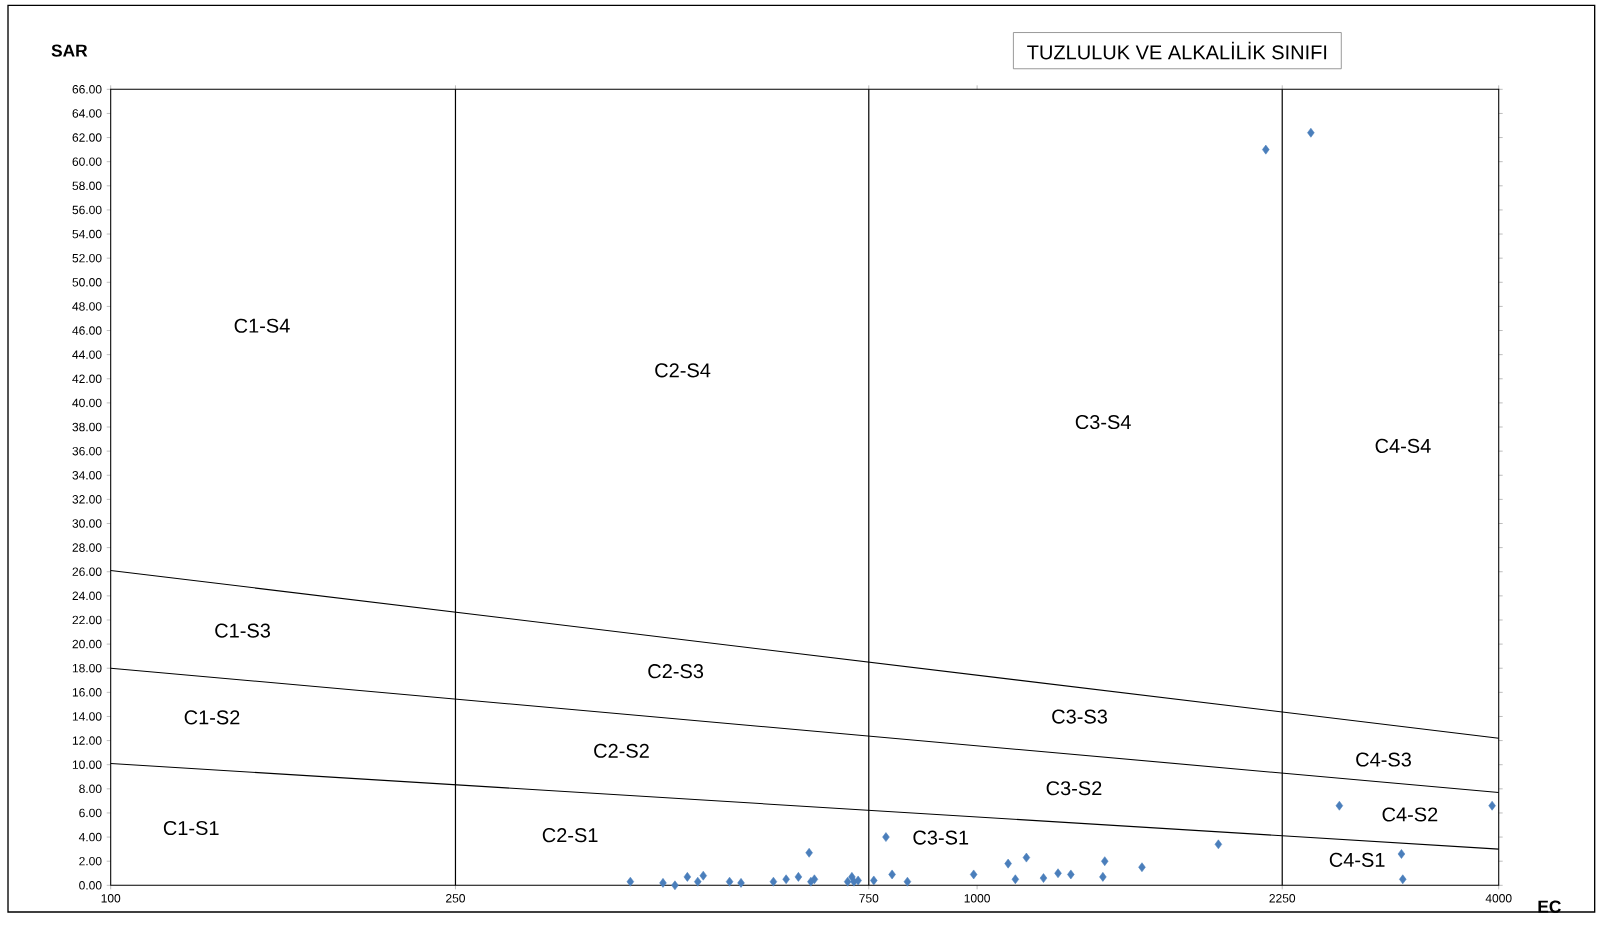 The height and width of the screenshot is (944, 1606). Describe the element at coordinates (683, 370) in the screenshot. I see `annotation: C2-S4` at that location.